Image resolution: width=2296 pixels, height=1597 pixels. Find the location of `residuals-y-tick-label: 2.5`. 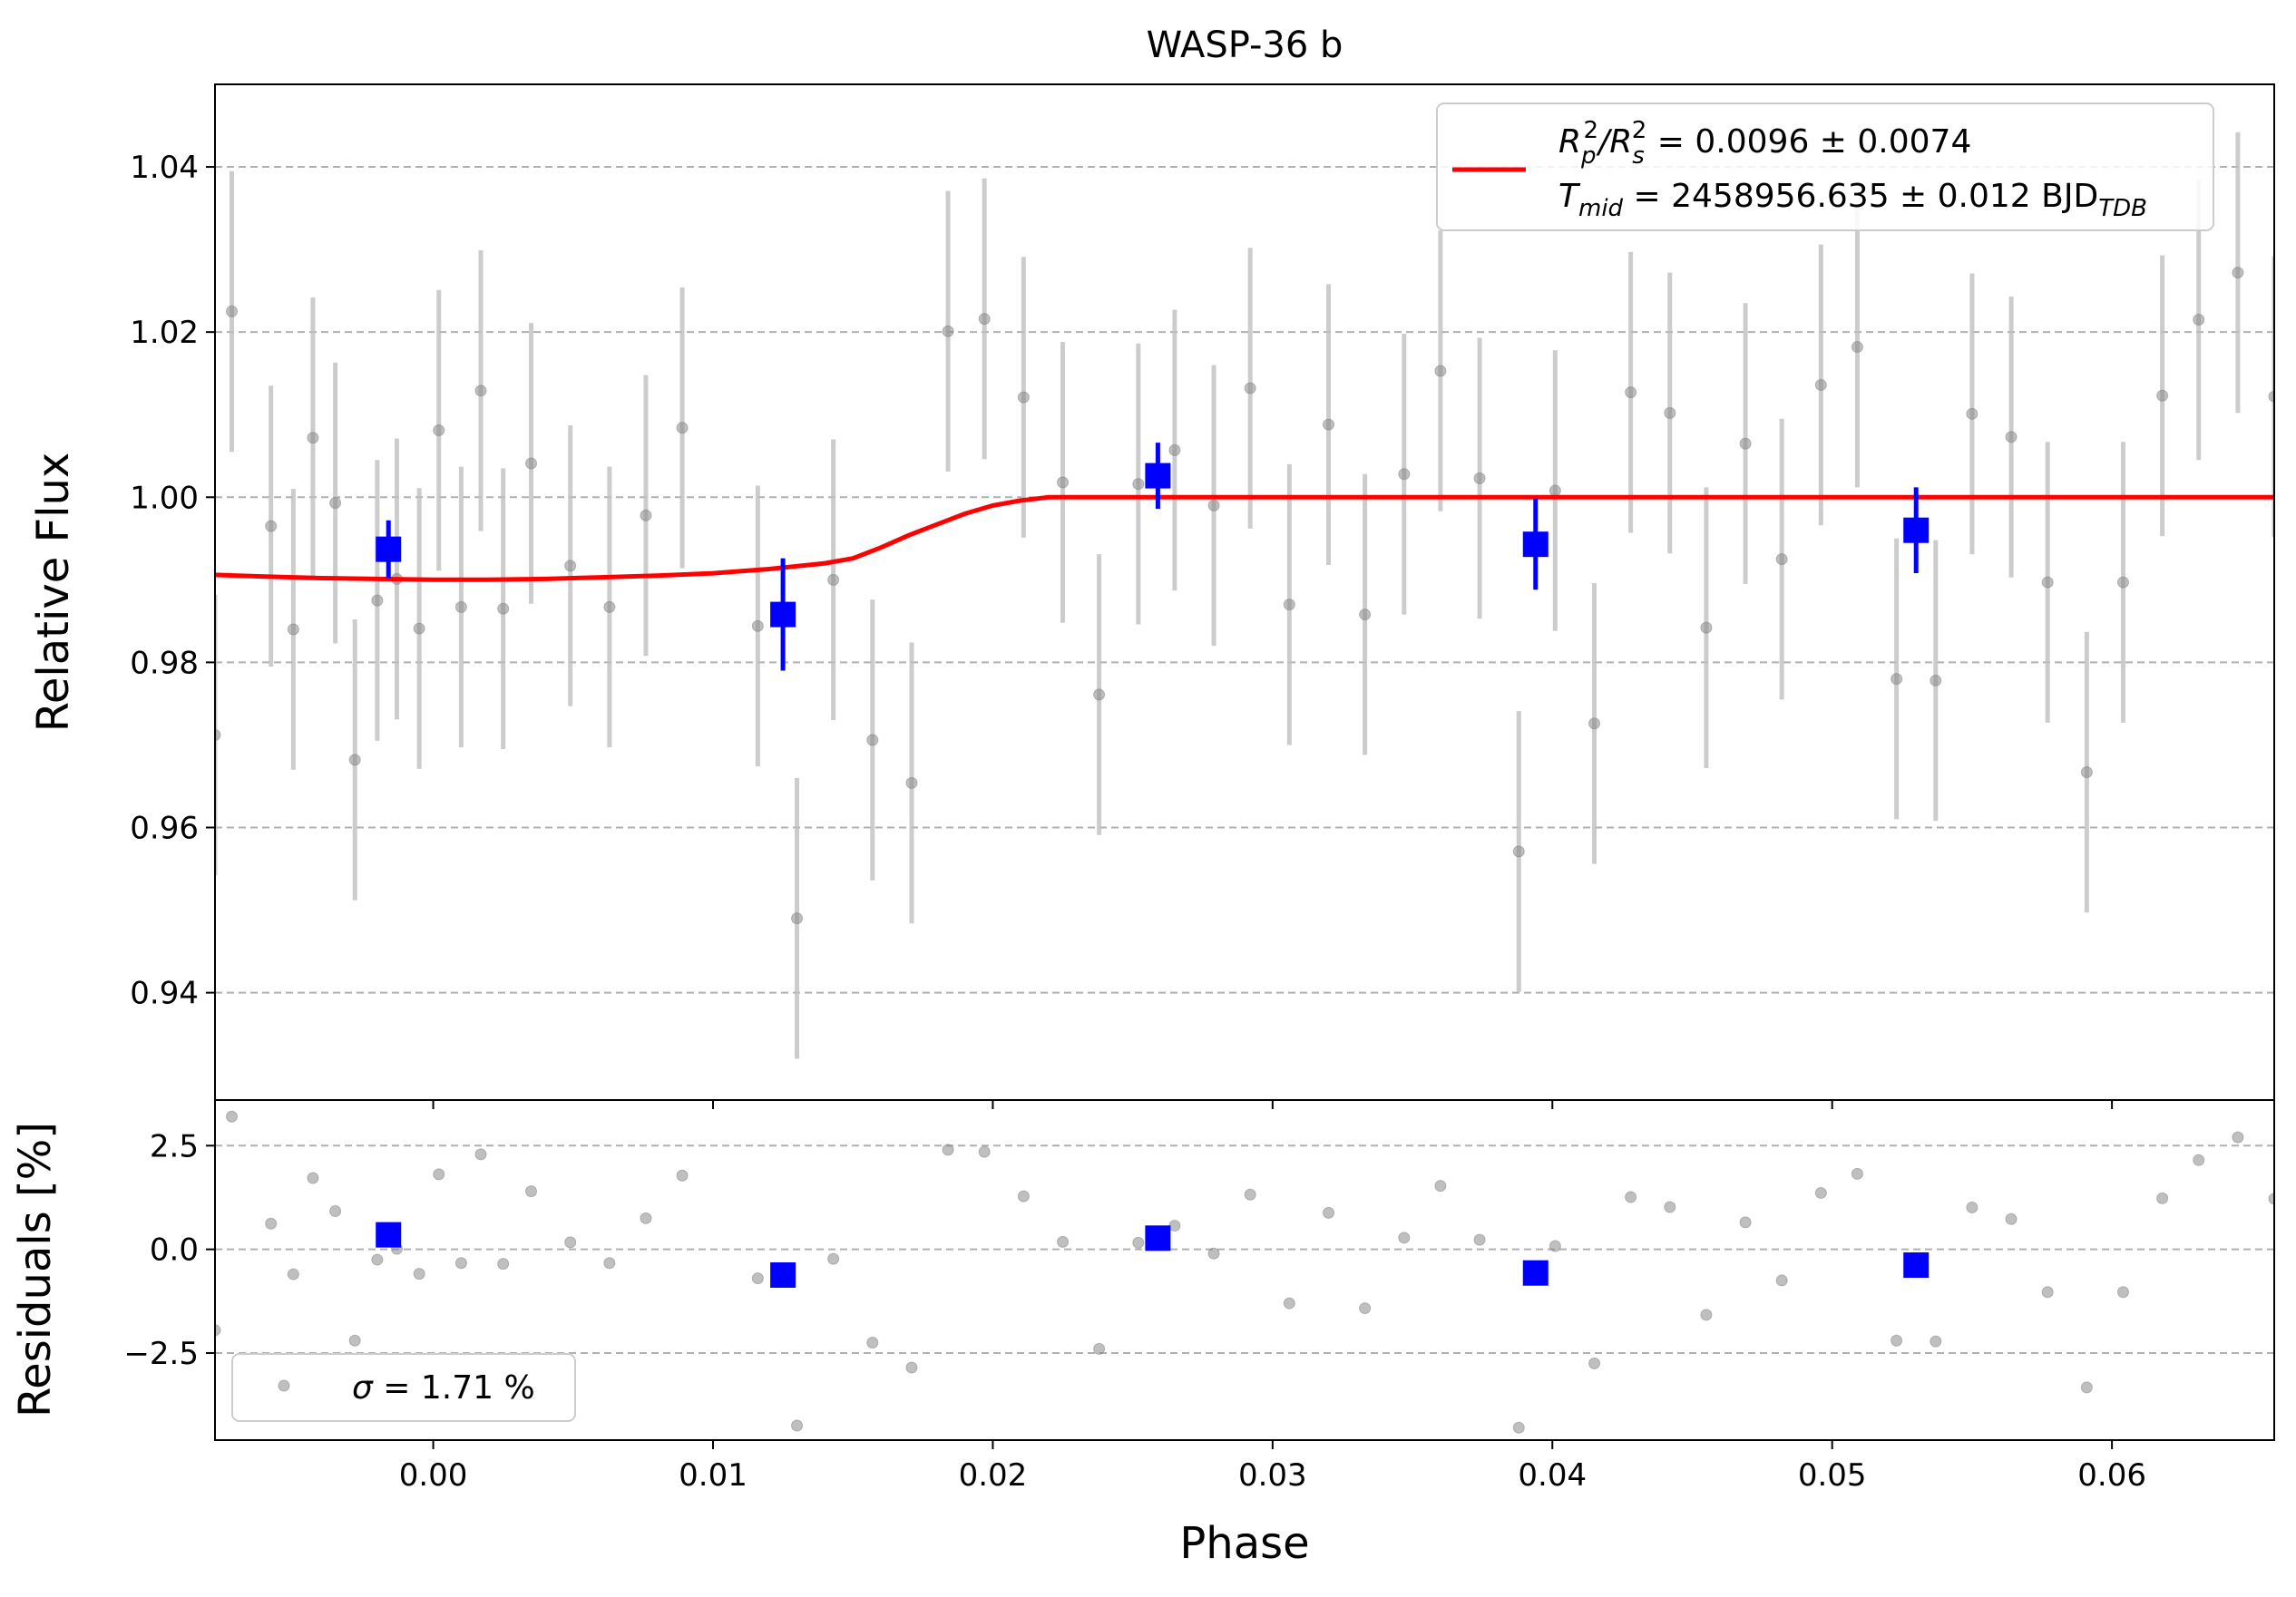

residuals-y-tick-label: 2.5 is located at coordinates (174, 1146).